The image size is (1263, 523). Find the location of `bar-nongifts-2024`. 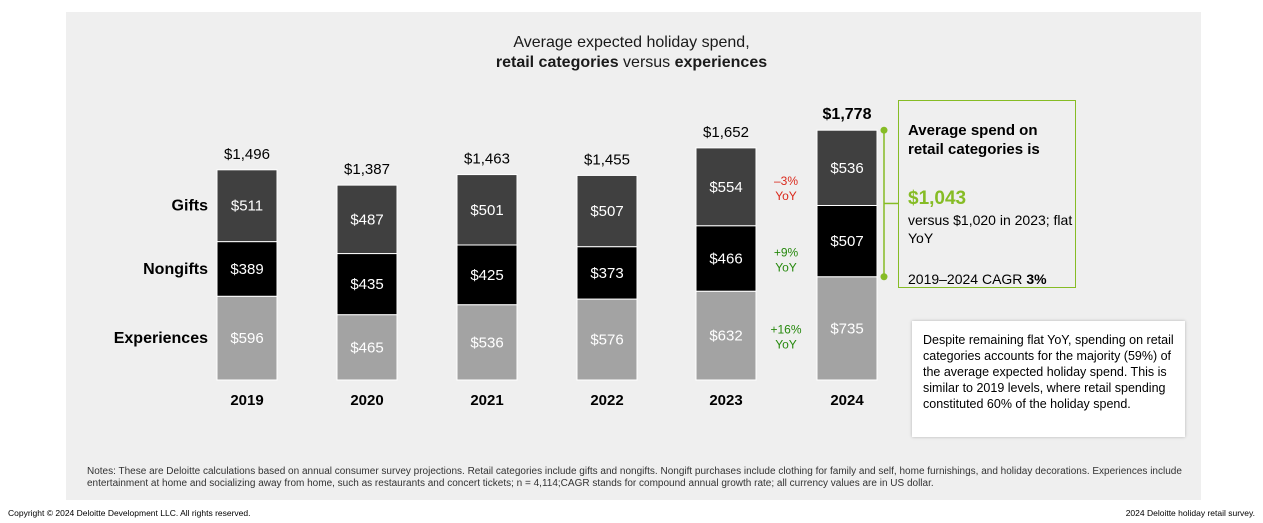

bar-nongifts-2024 is located at coordinates (847, 241).